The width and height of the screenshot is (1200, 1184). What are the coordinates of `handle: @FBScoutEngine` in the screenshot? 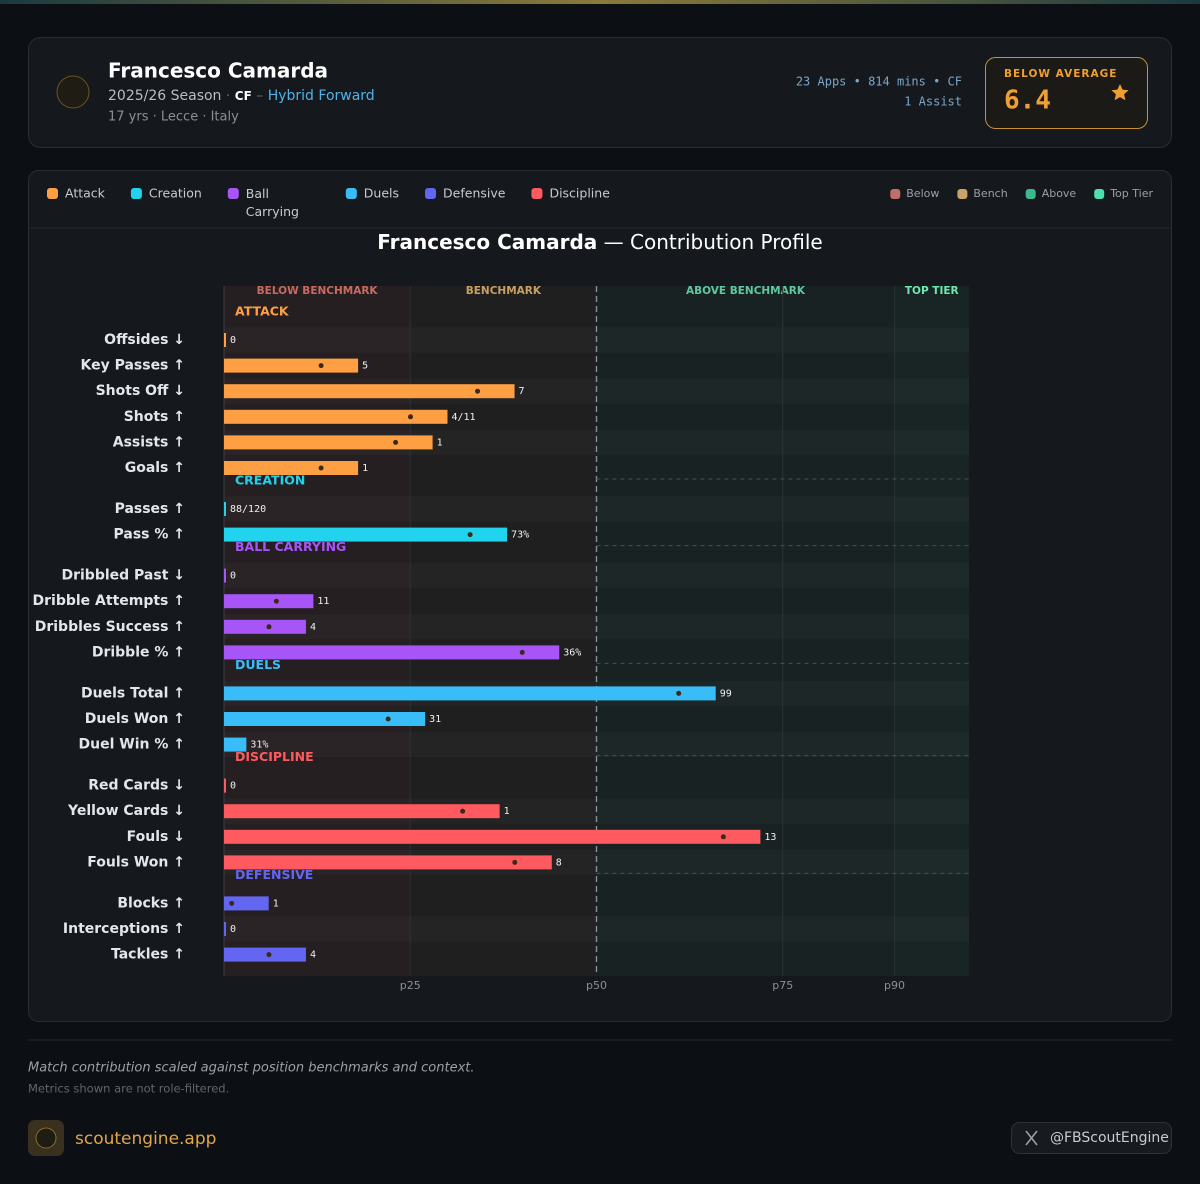 It's located at (1109, 1138).